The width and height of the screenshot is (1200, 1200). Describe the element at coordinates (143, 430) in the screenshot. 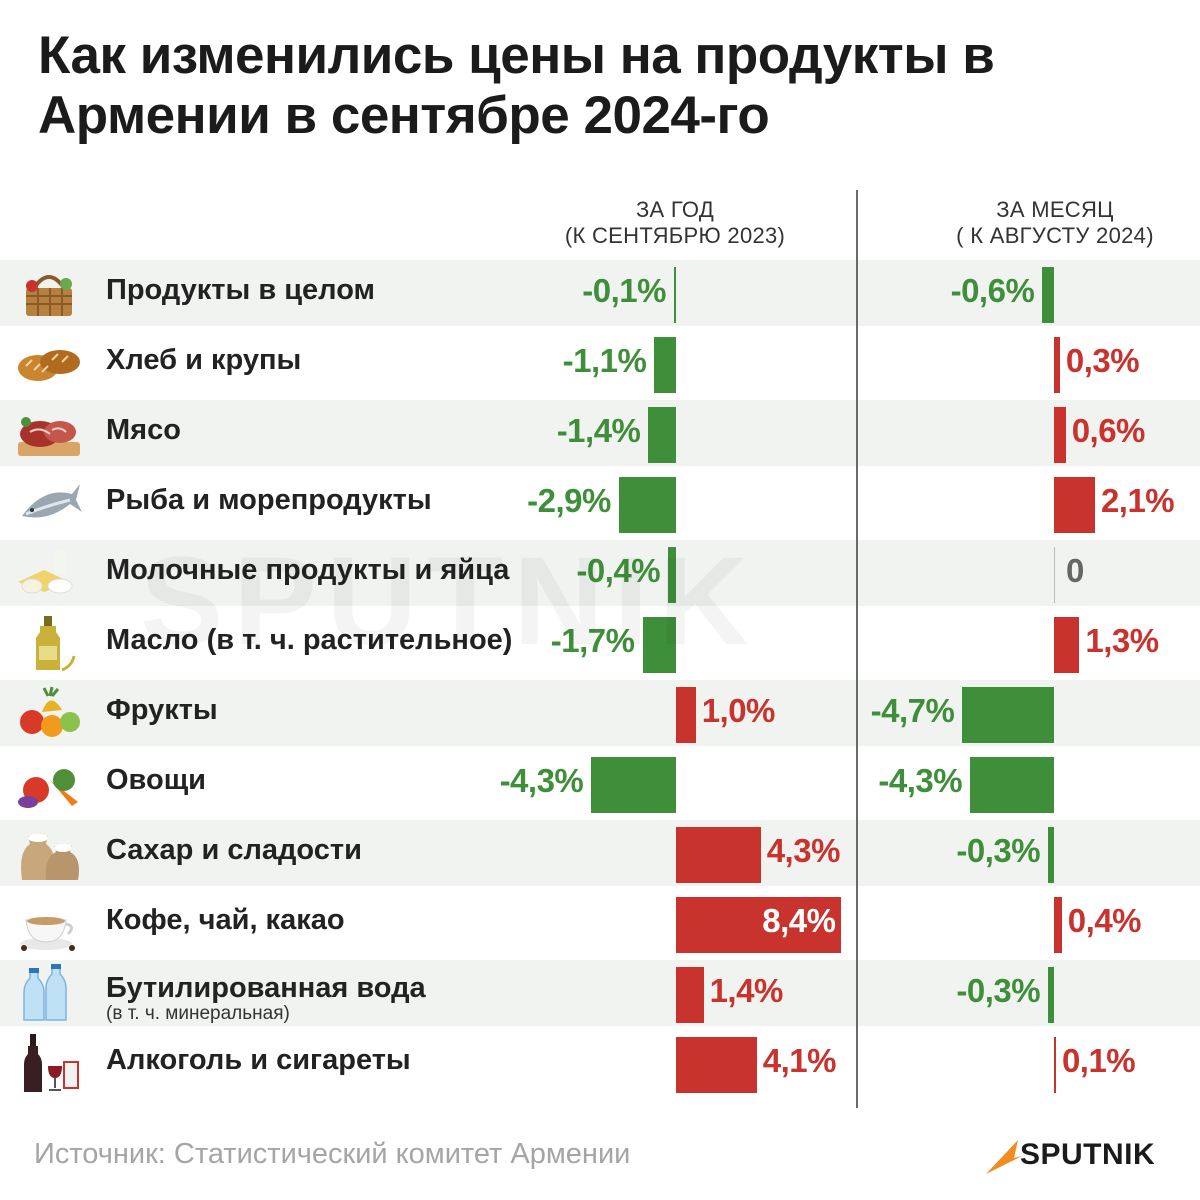

I see `category-label: Мясо` at that location.